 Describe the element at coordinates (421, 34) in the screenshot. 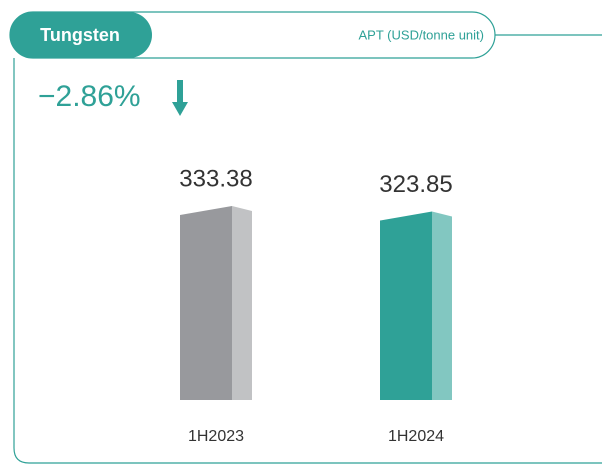

I see `chart-subtitle: APT (USD/tonne unit)` at that location.